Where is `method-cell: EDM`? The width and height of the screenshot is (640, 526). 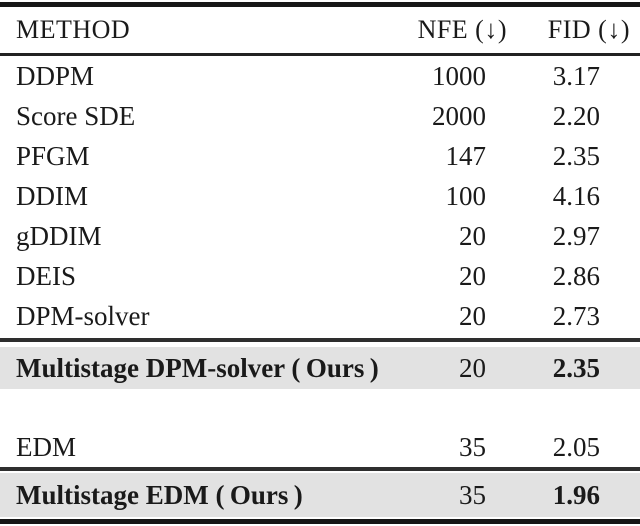 method-cell: EDM is located at coordinates (46, 446).